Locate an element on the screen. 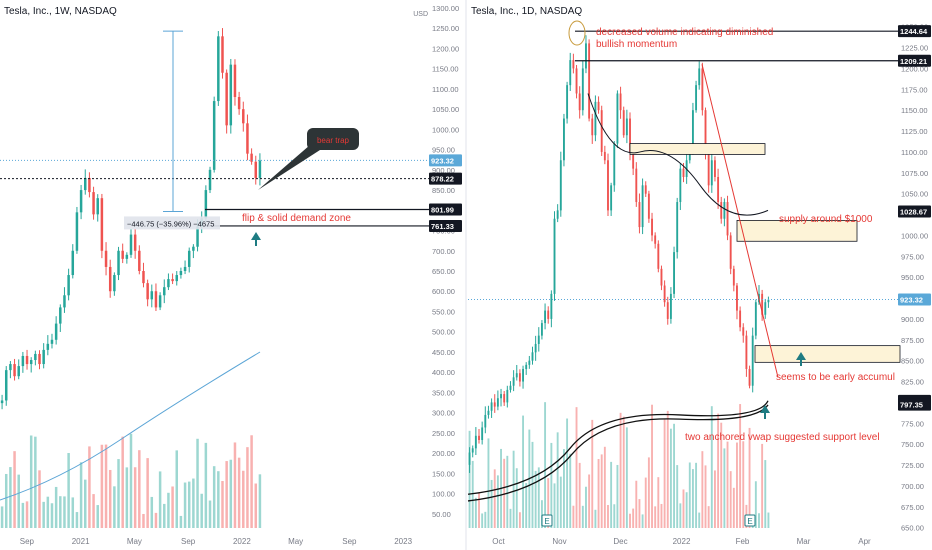  earnings-marker-label: E is located at coordinates (546, 521).